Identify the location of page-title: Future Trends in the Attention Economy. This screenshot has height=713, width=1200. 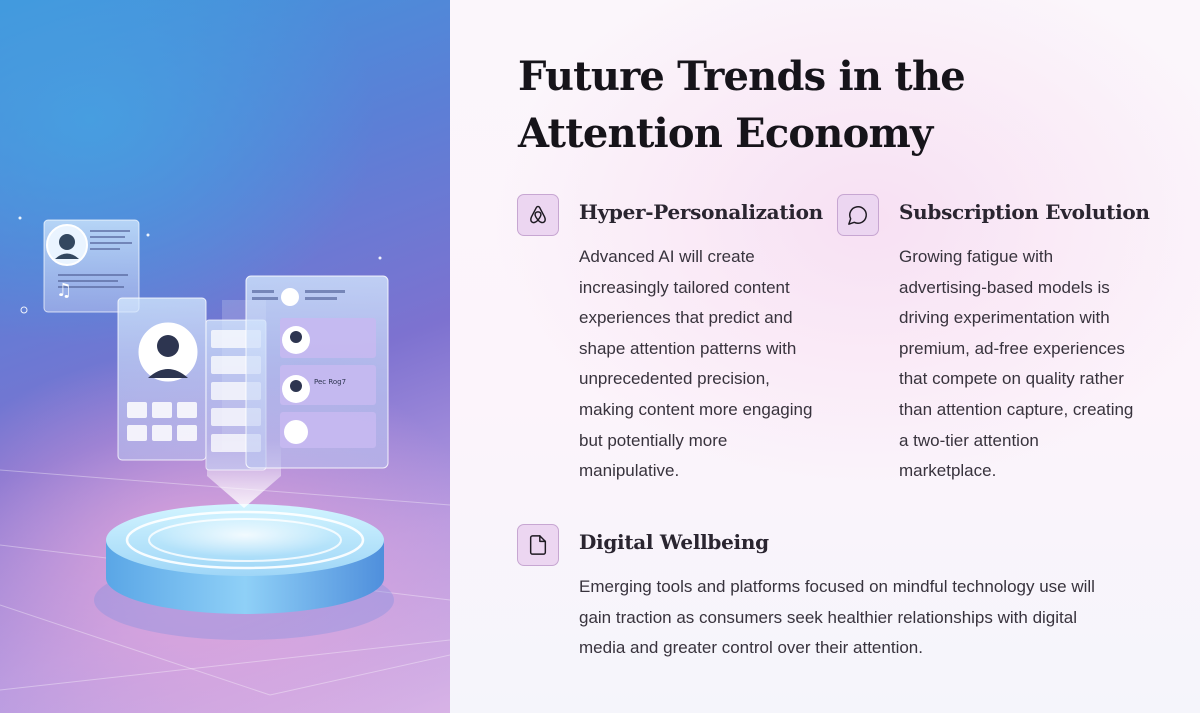
(742, 105).